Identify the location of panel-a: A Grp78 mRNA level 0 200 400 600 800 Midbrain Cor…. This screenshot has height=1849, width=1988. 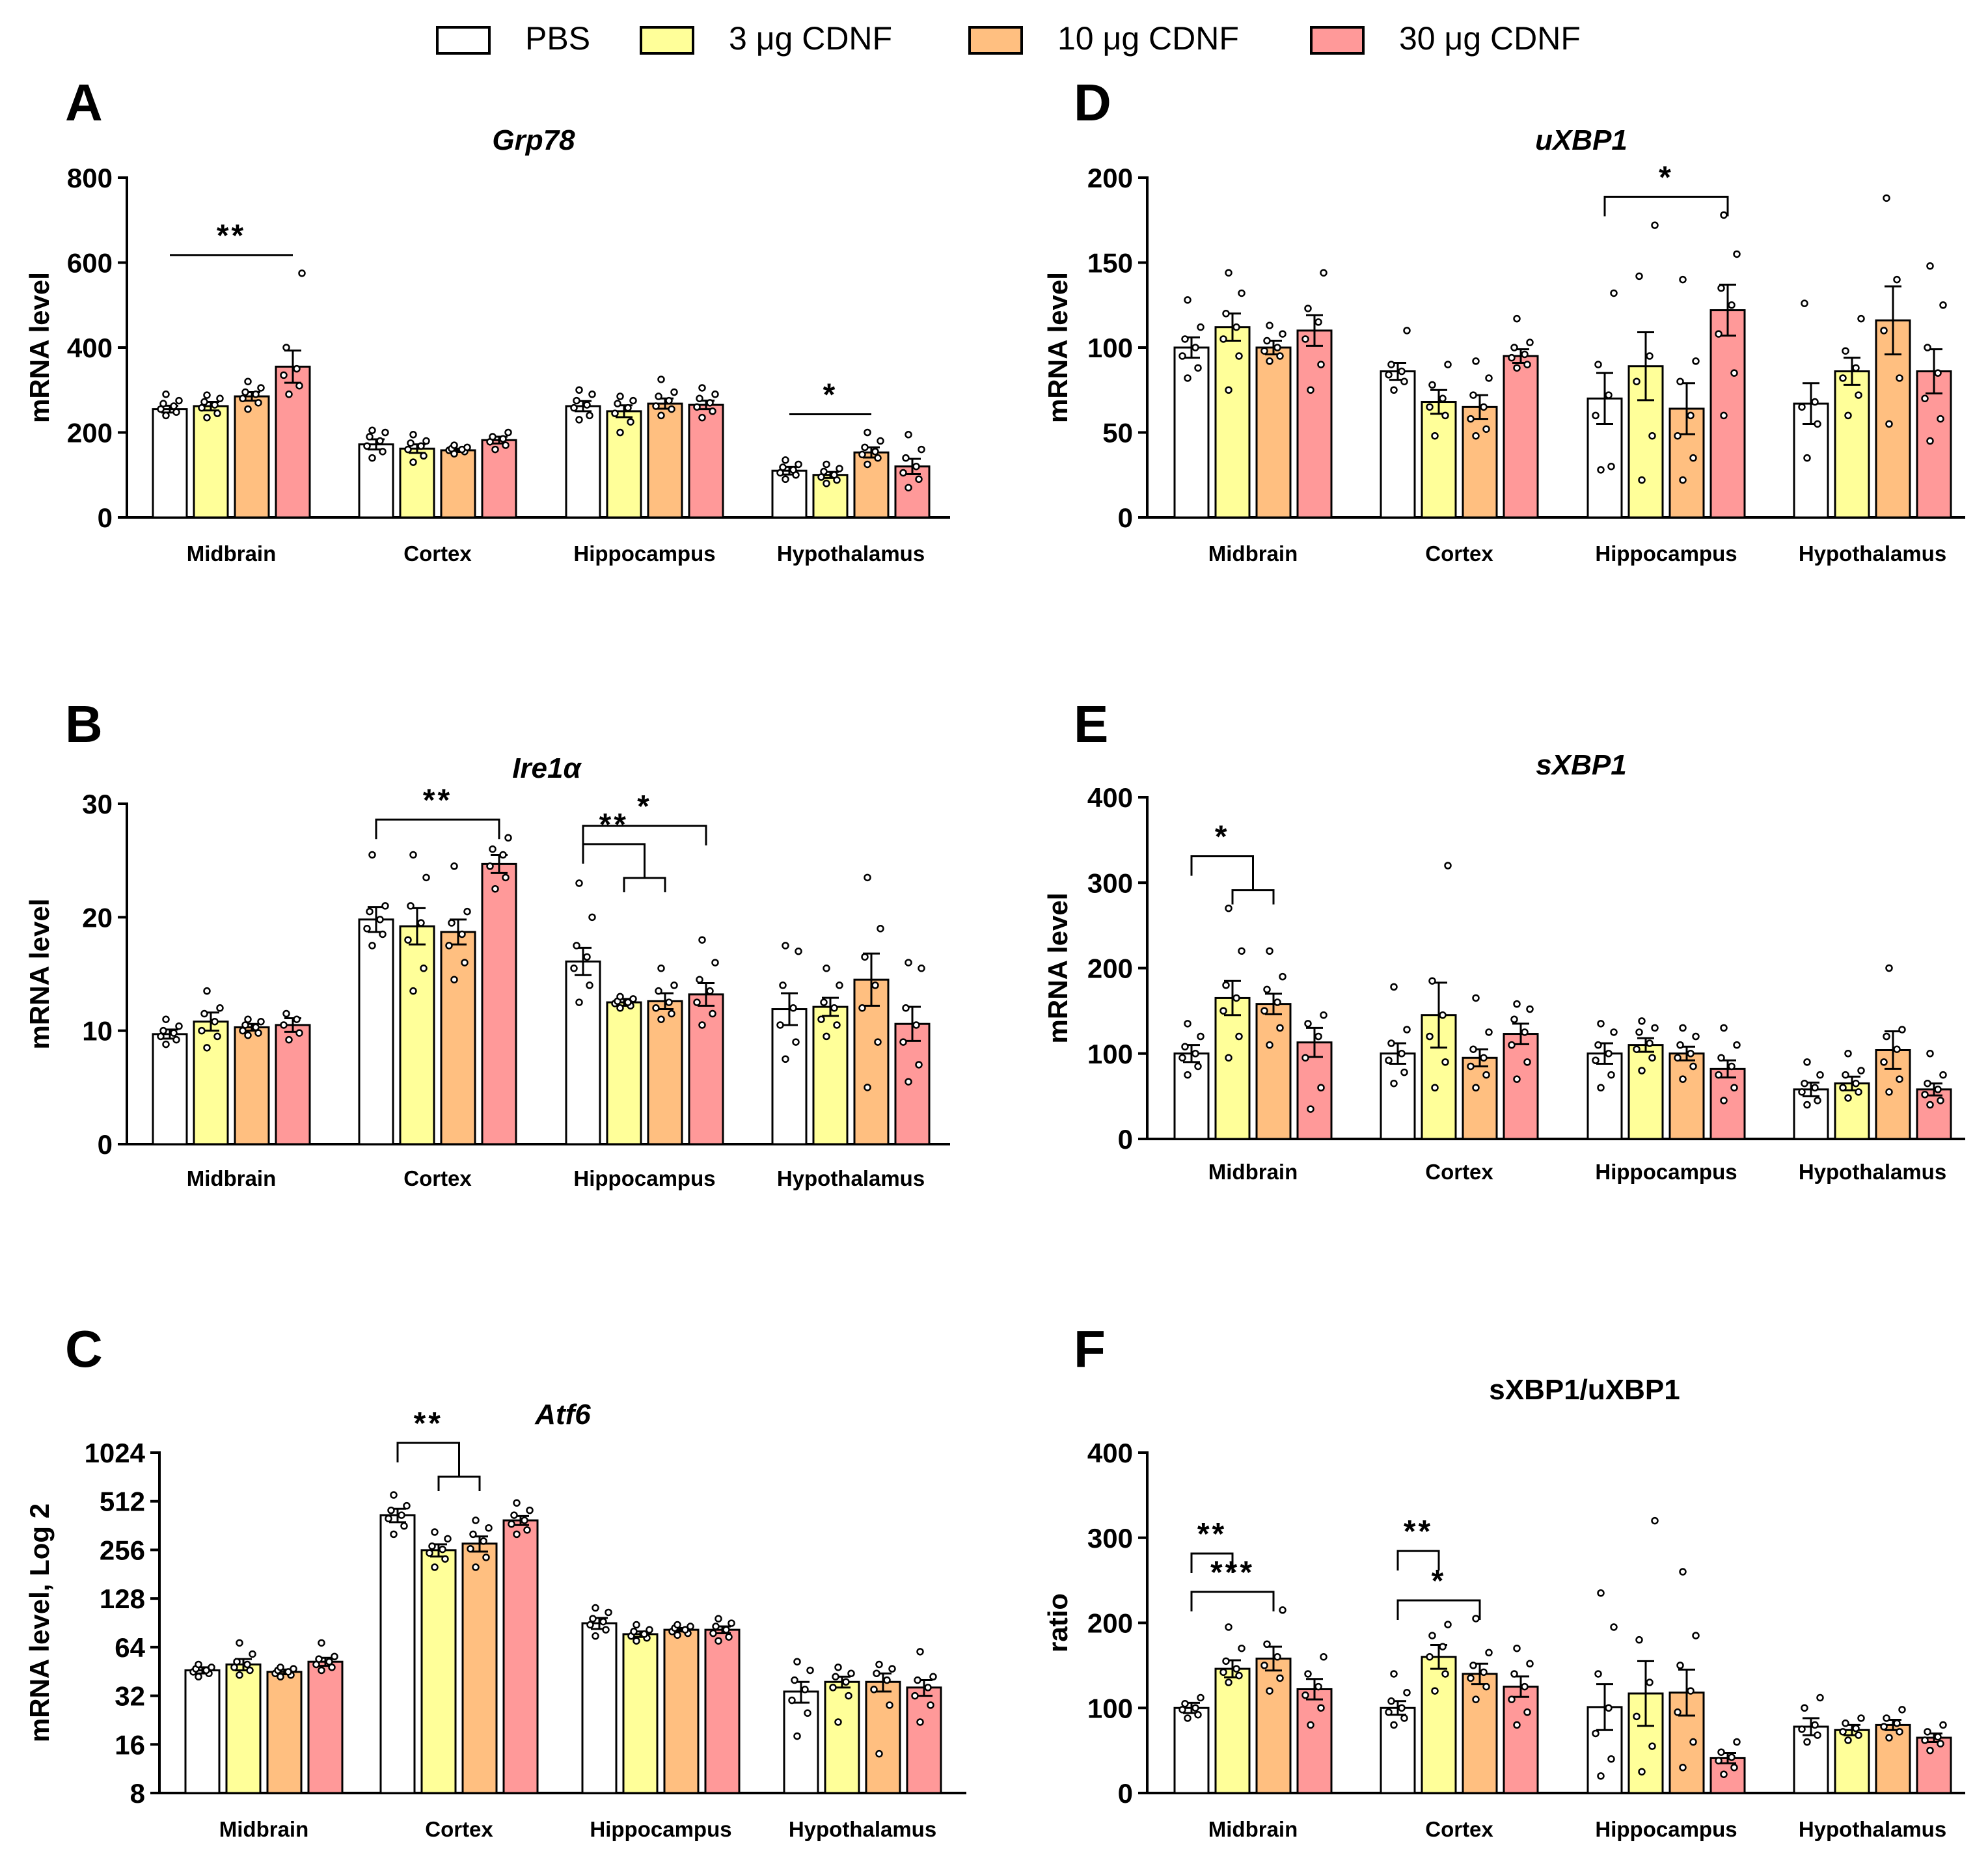
(487, 320).